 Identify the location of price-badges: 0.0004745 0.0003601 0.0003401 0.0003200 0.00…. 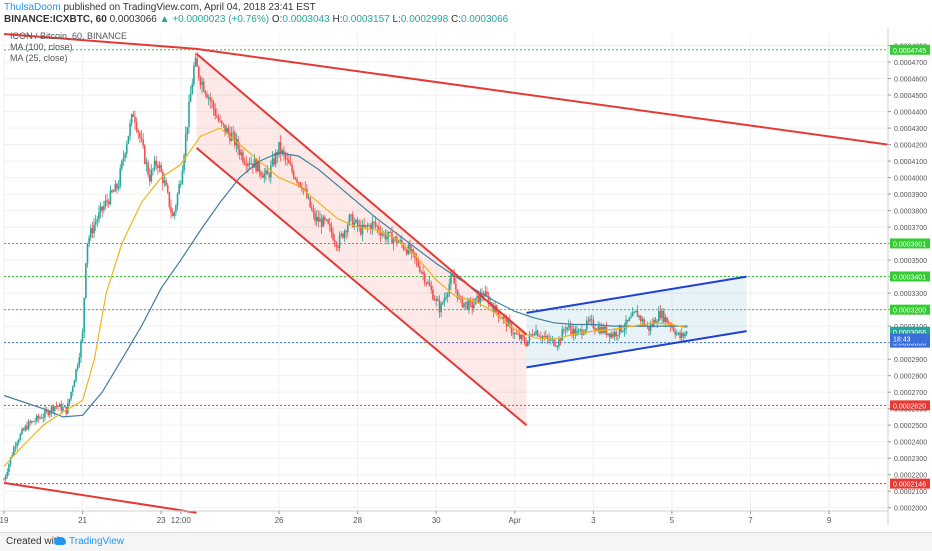
(910, 266).